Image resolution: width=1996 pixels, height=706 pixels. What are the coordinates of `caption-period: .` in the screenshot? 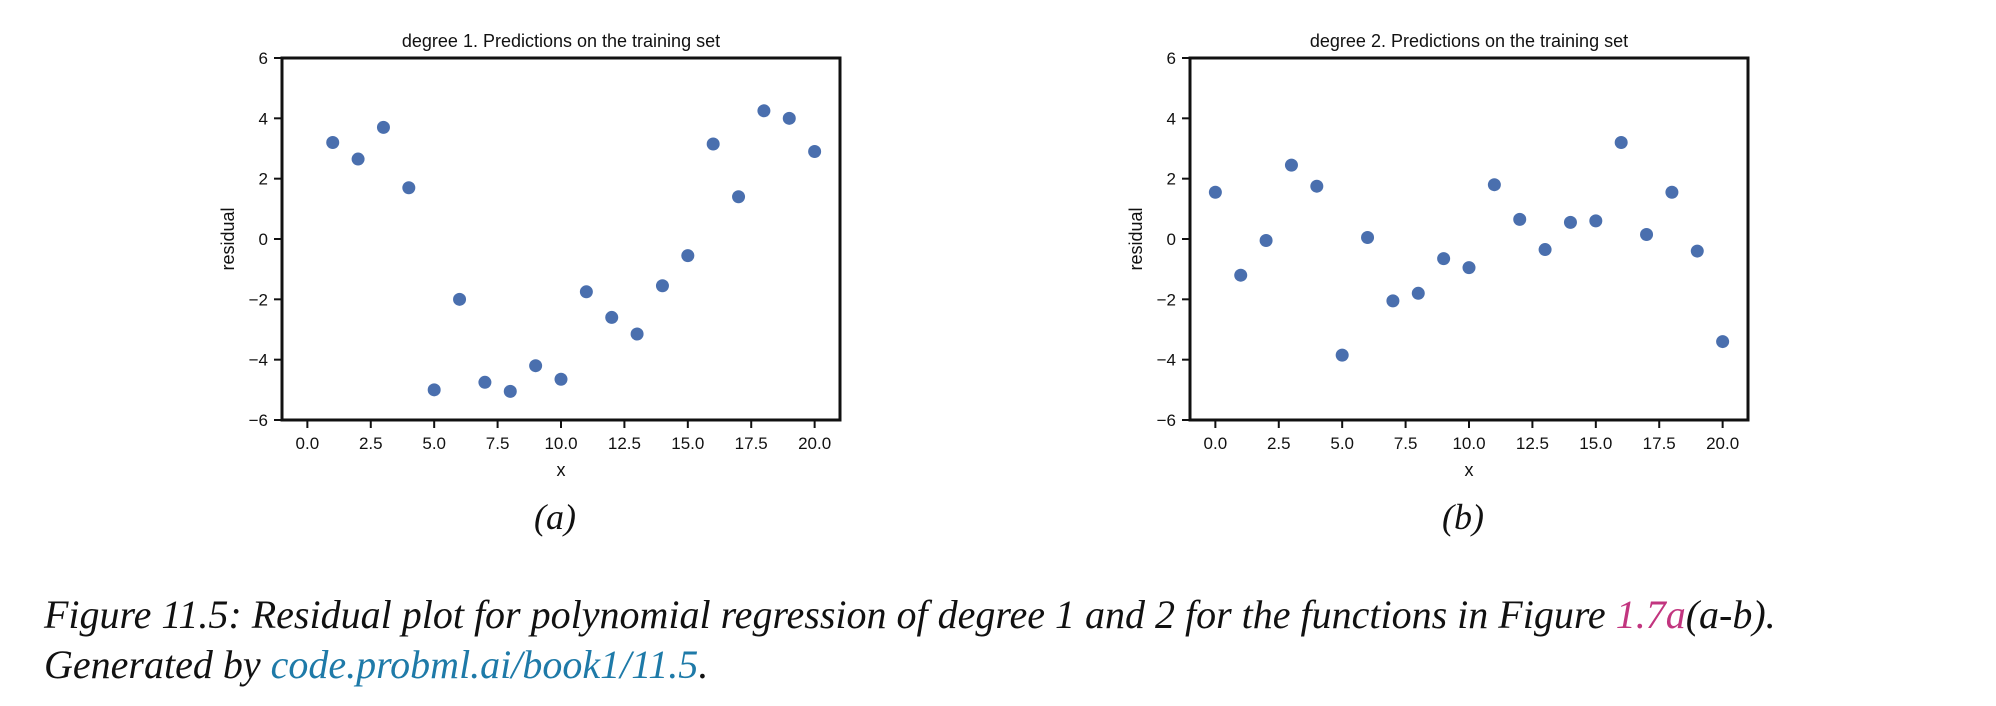 It's located at (703, 664).